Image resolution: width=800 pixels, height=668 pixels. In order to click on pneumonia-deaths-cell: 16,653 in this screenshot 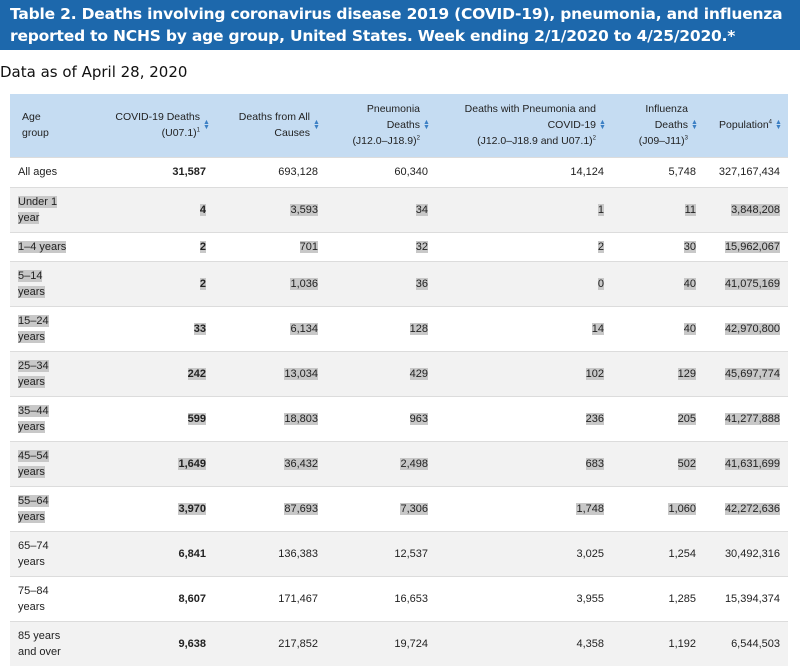, I will do `click(411, 598)`.